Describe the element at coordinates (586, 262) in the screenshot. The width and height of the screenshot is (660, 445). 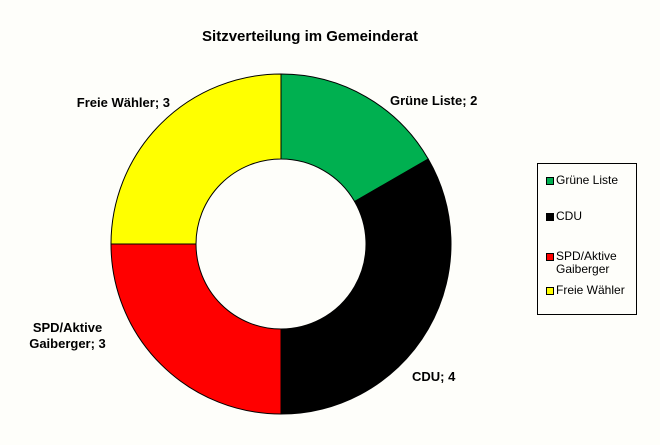
I see `legend-label: SPD/Aktive Gaiberger` at that location.